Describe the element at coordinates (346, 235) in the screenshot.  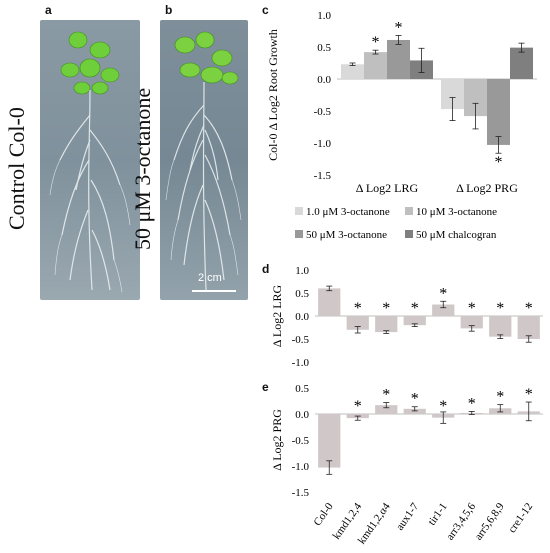
I see `chart-c-legend-label-2: 50 μM 3-octanone` at that location.